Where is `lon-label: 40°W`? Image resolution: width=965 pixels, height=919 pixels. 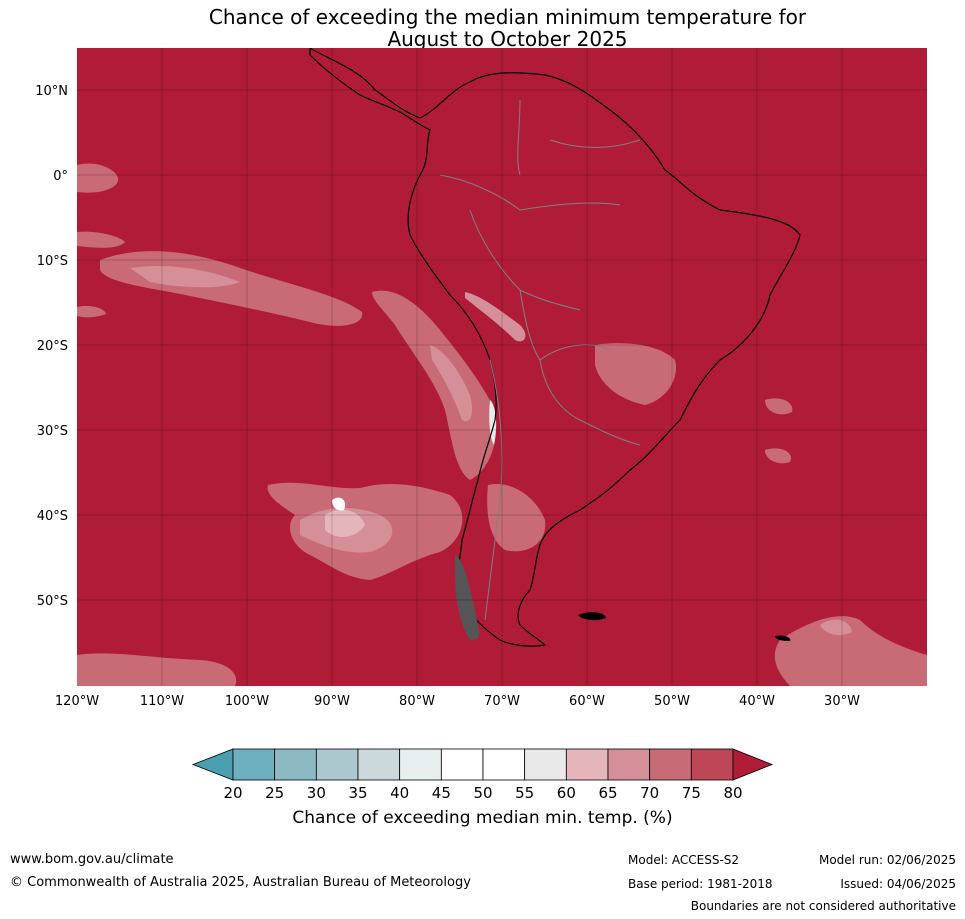
lon-label: 40°W is located at coordinates (757, 701).